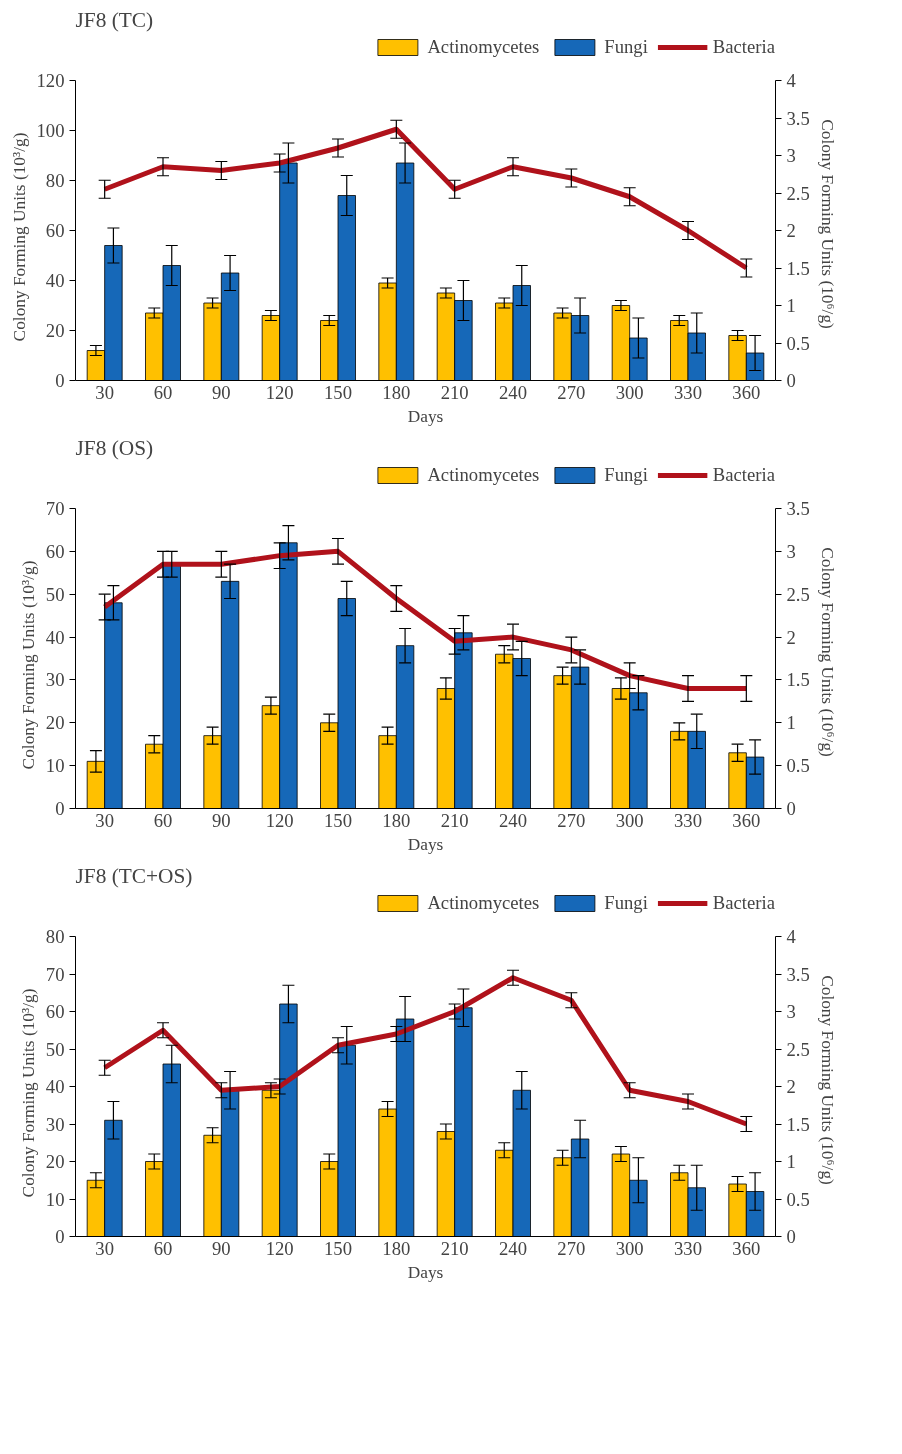 The height and width of the screenshot is (1454, 902). What do you see at coordinates (50, 80) in the screenshot?
I see `y-tick-label: 120` at bounding box center [50, 80].